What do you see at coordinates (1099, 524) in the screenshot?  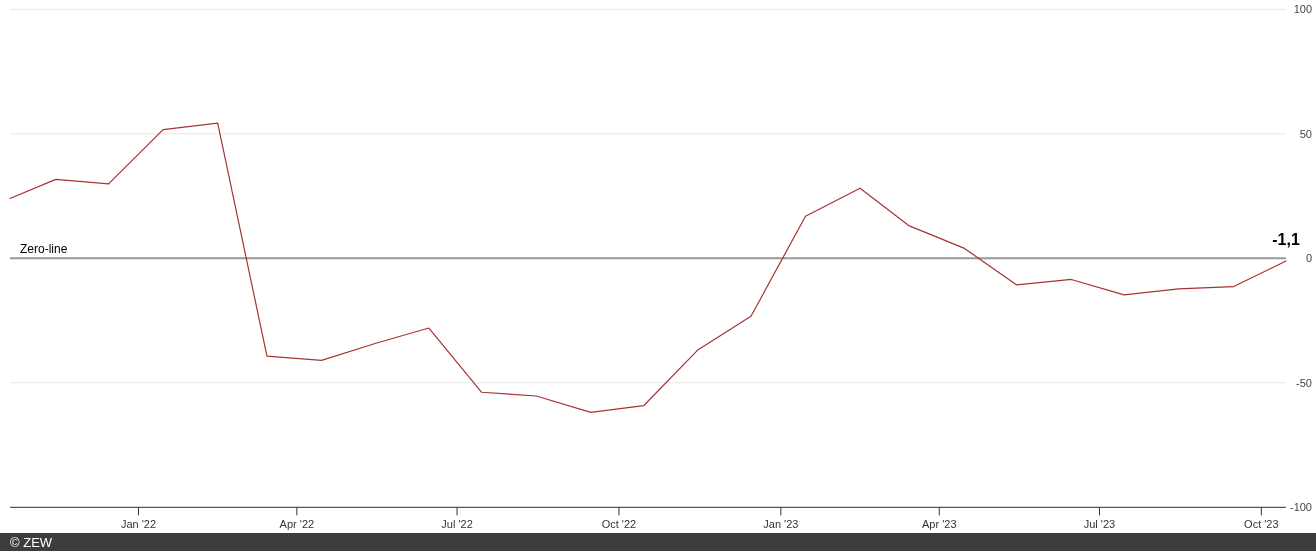 I see `x-tick-label: Jul '23` at bounding box center [1099, 524].